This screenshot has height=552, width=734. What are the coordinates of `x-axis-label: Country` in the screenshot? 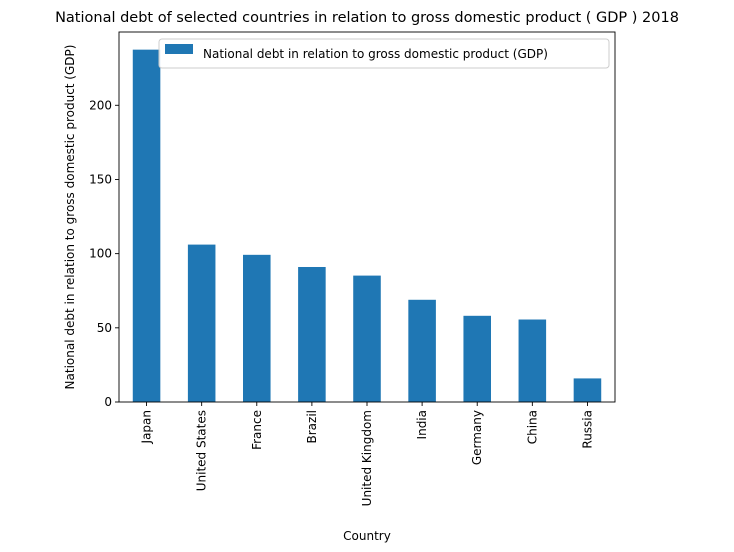 It's located at (367, 536).